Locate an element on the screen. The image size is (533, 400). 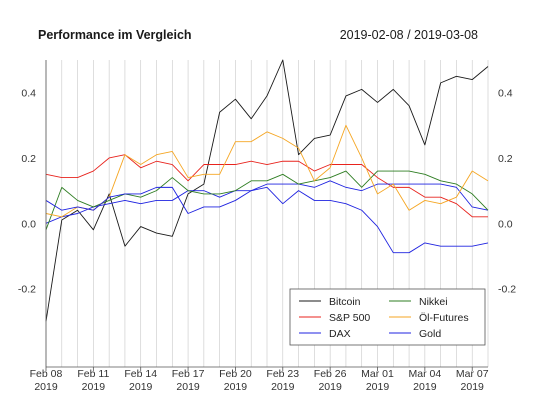
y-tick-label-right: 0.4 is located at coordinates (505, 94).